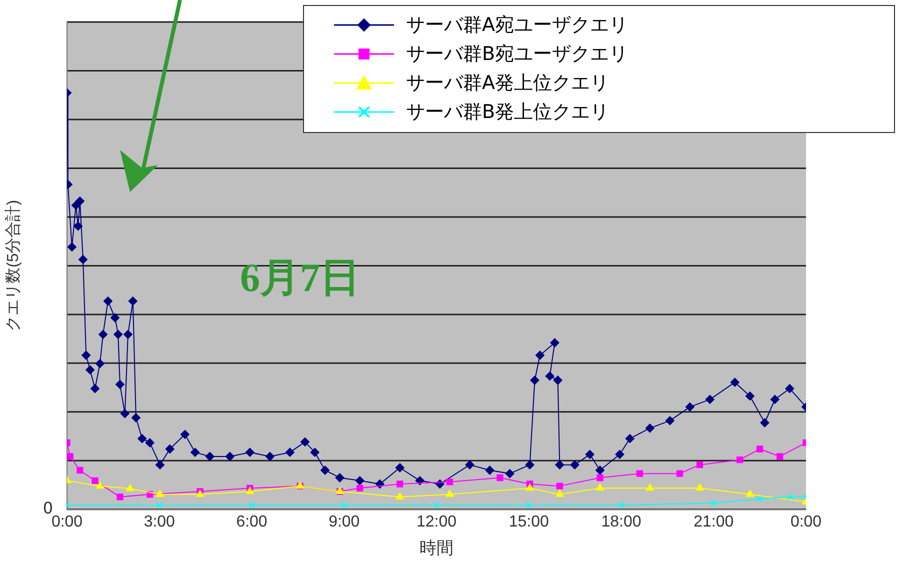  What do you see at coordinates (714, 521) in the screenshot?
I see `x-tick-label: 21:00` at bounding box center [714, 521].